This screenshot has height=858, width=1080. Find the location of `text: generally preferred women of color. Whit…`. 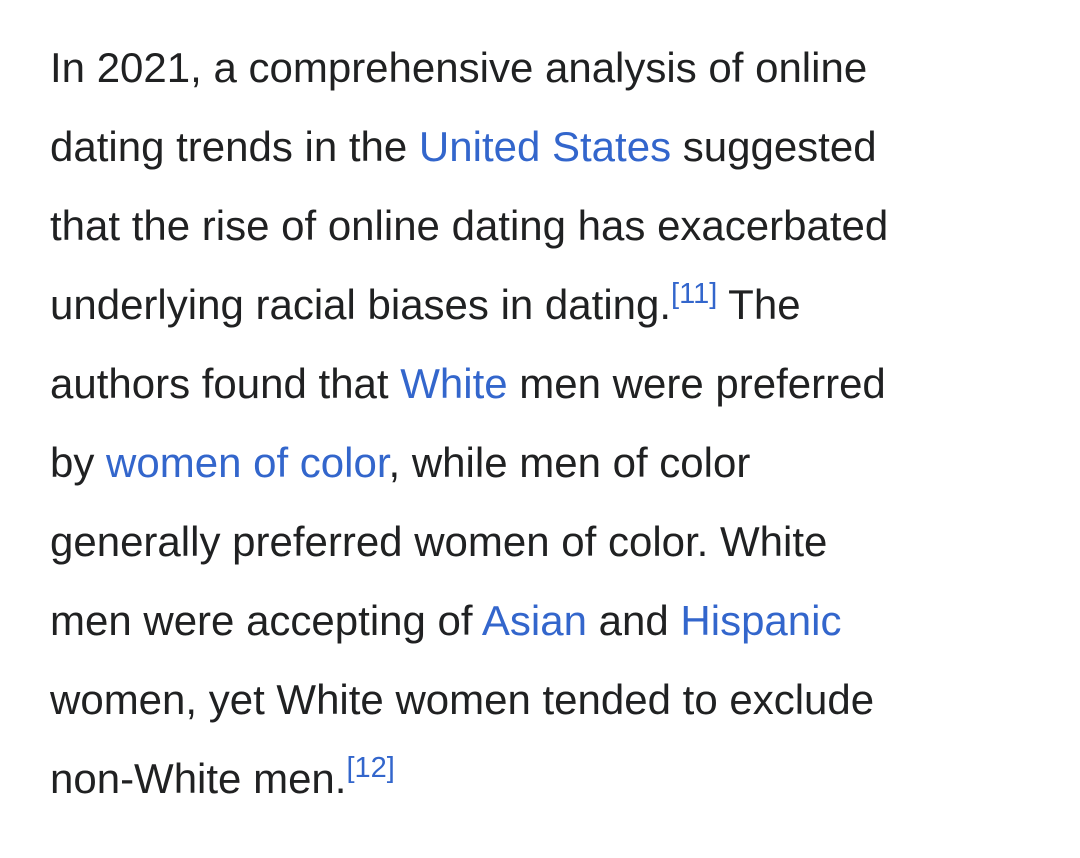

text: generally preferred women of color. Whit… is located at coordinates (439, 541).